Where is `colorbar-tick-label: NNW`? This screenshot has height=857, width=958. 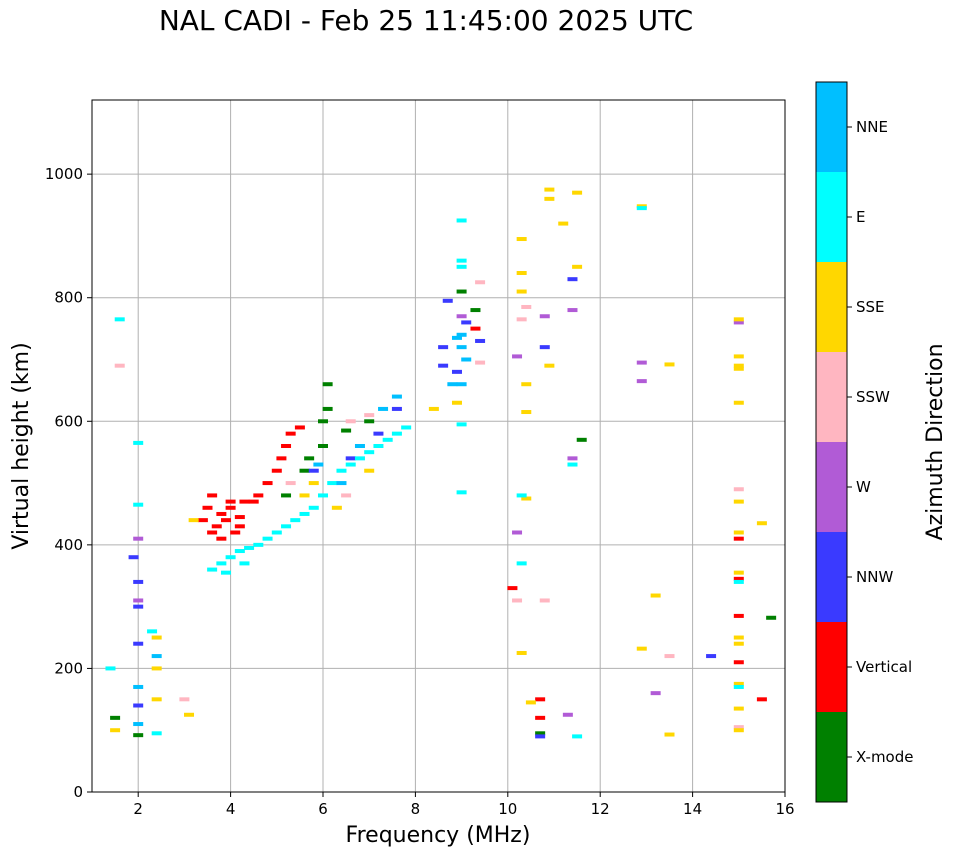
colorbar-tick-label: NNW is located at coordinates (874, 577).